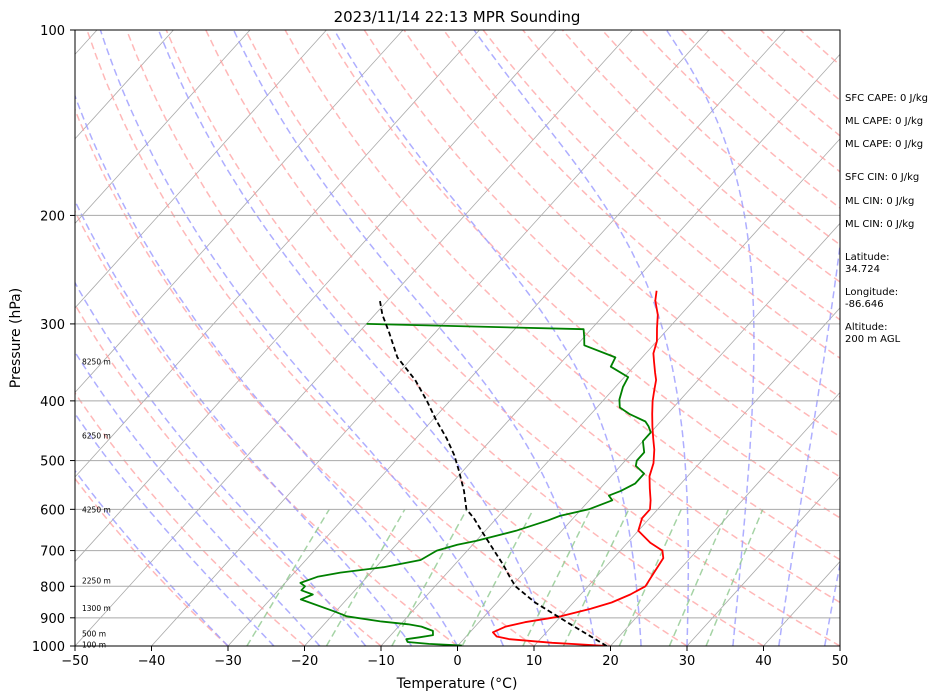 This screenshot has width=947, height=700. What do you see at coordinates (52, 619) in the screenshot?
I see `y-tick-label: 900` at bounding box center [52, 619].